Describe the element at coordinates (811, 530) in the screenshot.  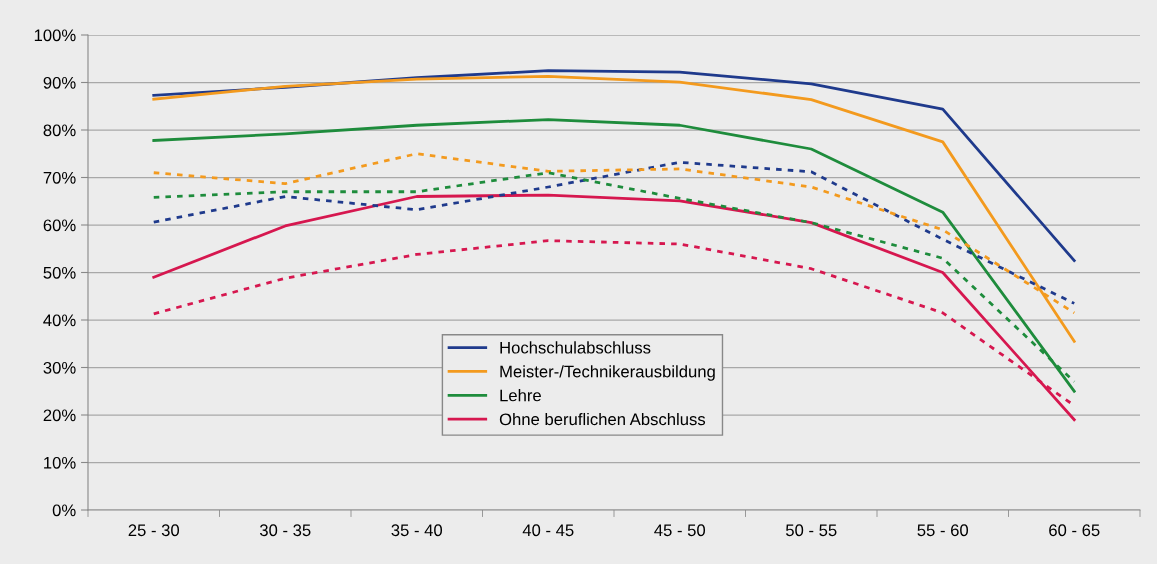
I see `x-tick-label: 50 - 55` at that location.